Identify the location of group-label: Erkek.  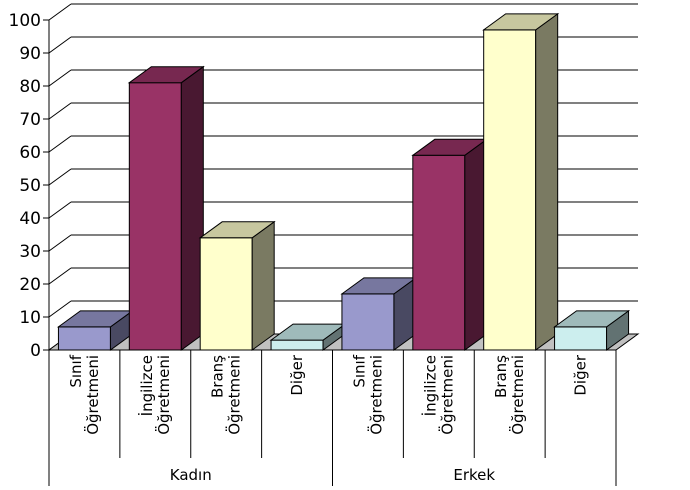
(474, 475).